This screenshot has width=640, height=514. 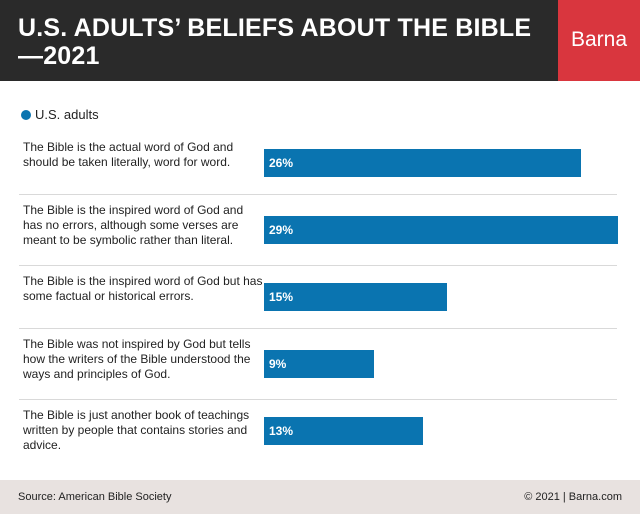 What do you see at coordinates (281, 230) in the screenshot?
I see `bar-value-label: 29%` at bounding box center [281, 230].